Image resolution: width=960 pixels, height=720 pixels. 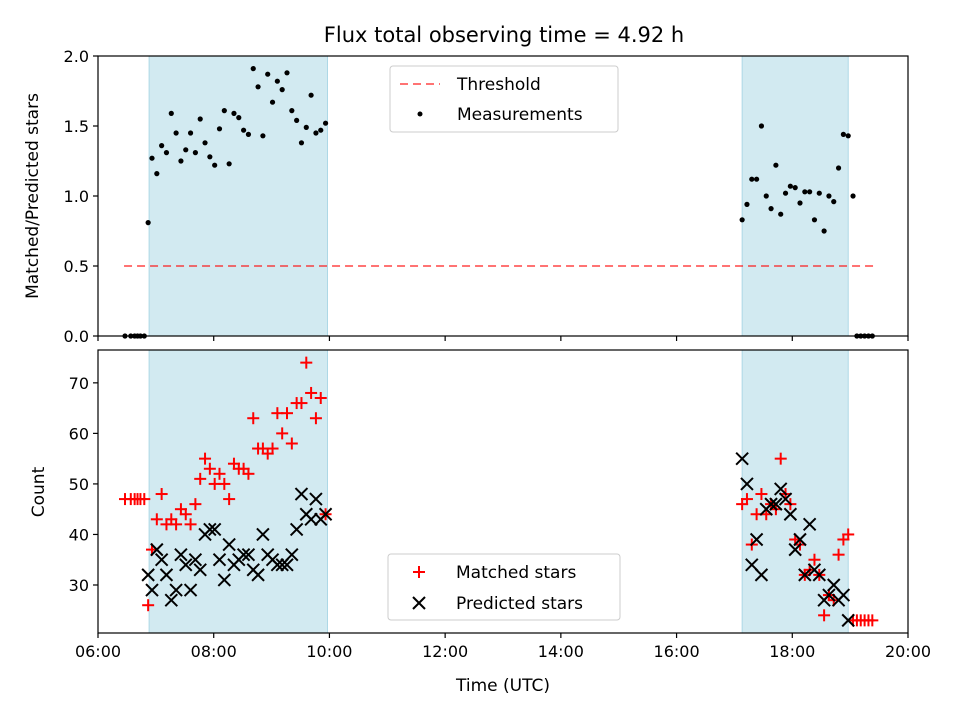 I want to click on xtick-label-1: 08:00, so click(x=214, y=651).